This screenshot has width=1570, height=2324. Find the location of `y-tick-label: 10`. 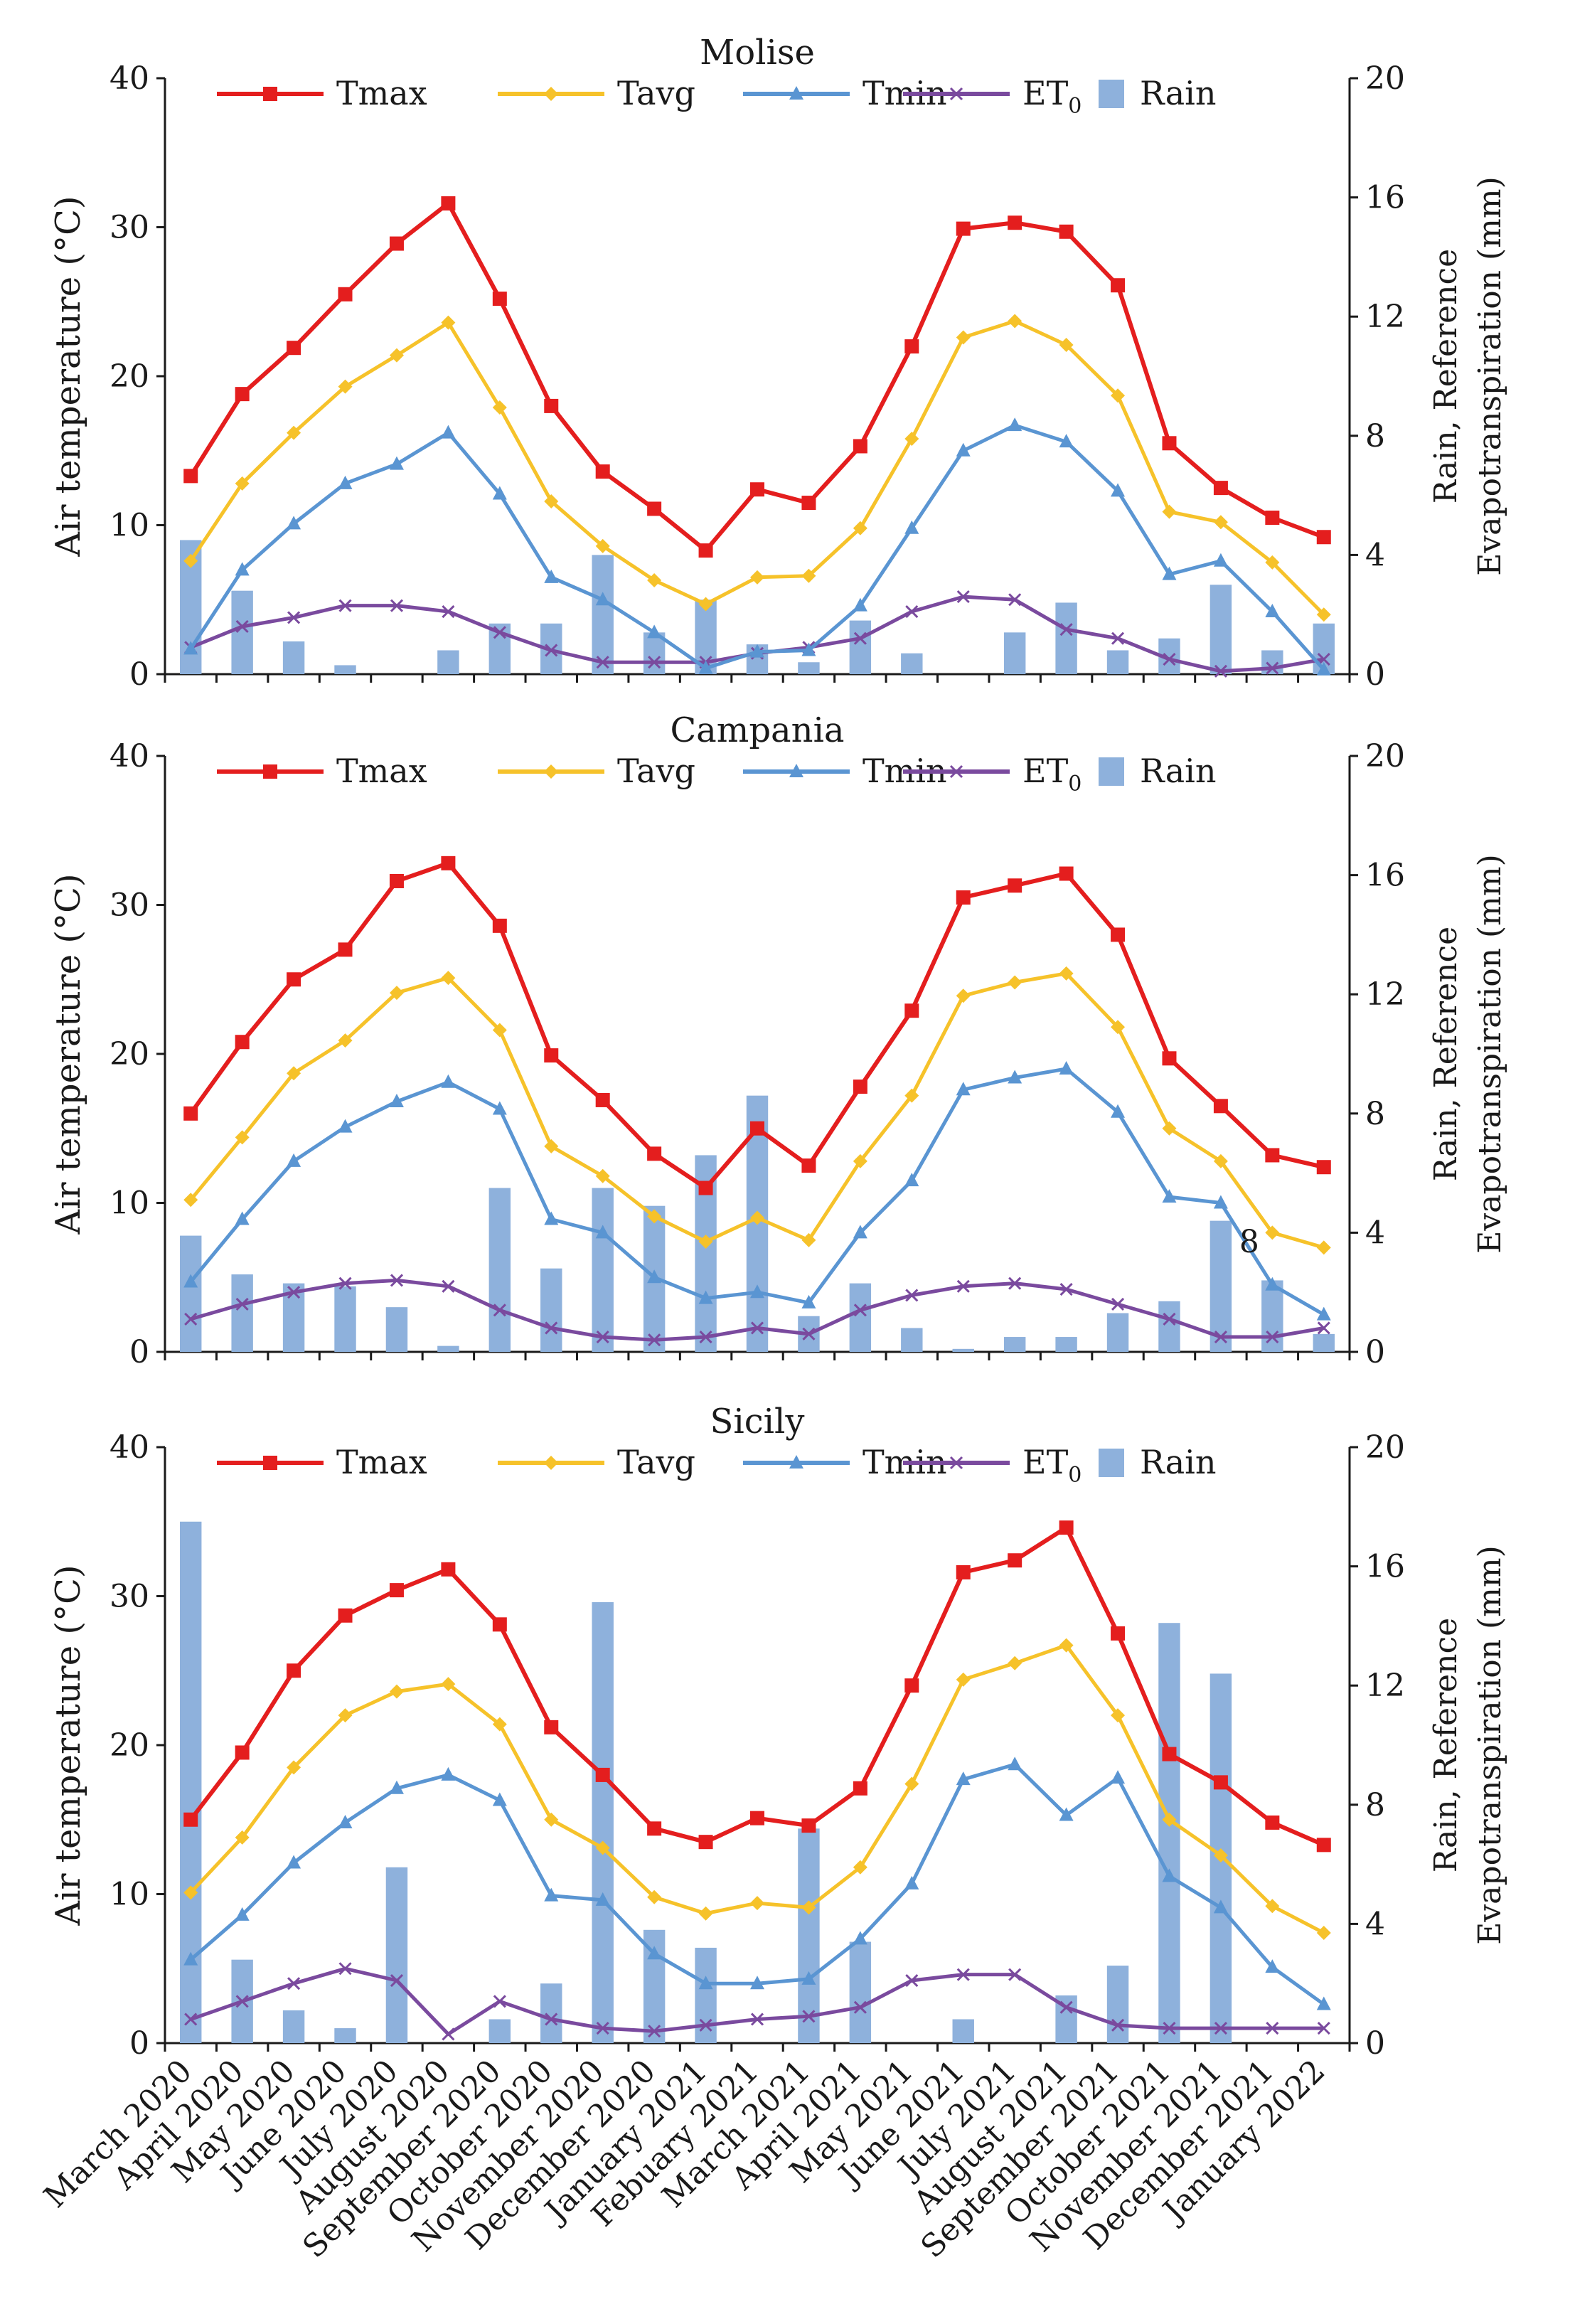

y-tick-label: 10 is located at coordinates (129, 526).